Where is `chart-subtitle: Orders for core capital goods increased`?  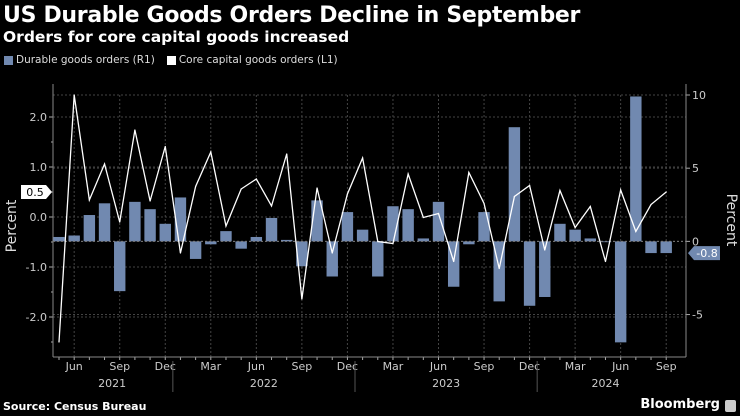
chart-subtitle: Orders for core capital goods increased is located at coordinates (176, 37).